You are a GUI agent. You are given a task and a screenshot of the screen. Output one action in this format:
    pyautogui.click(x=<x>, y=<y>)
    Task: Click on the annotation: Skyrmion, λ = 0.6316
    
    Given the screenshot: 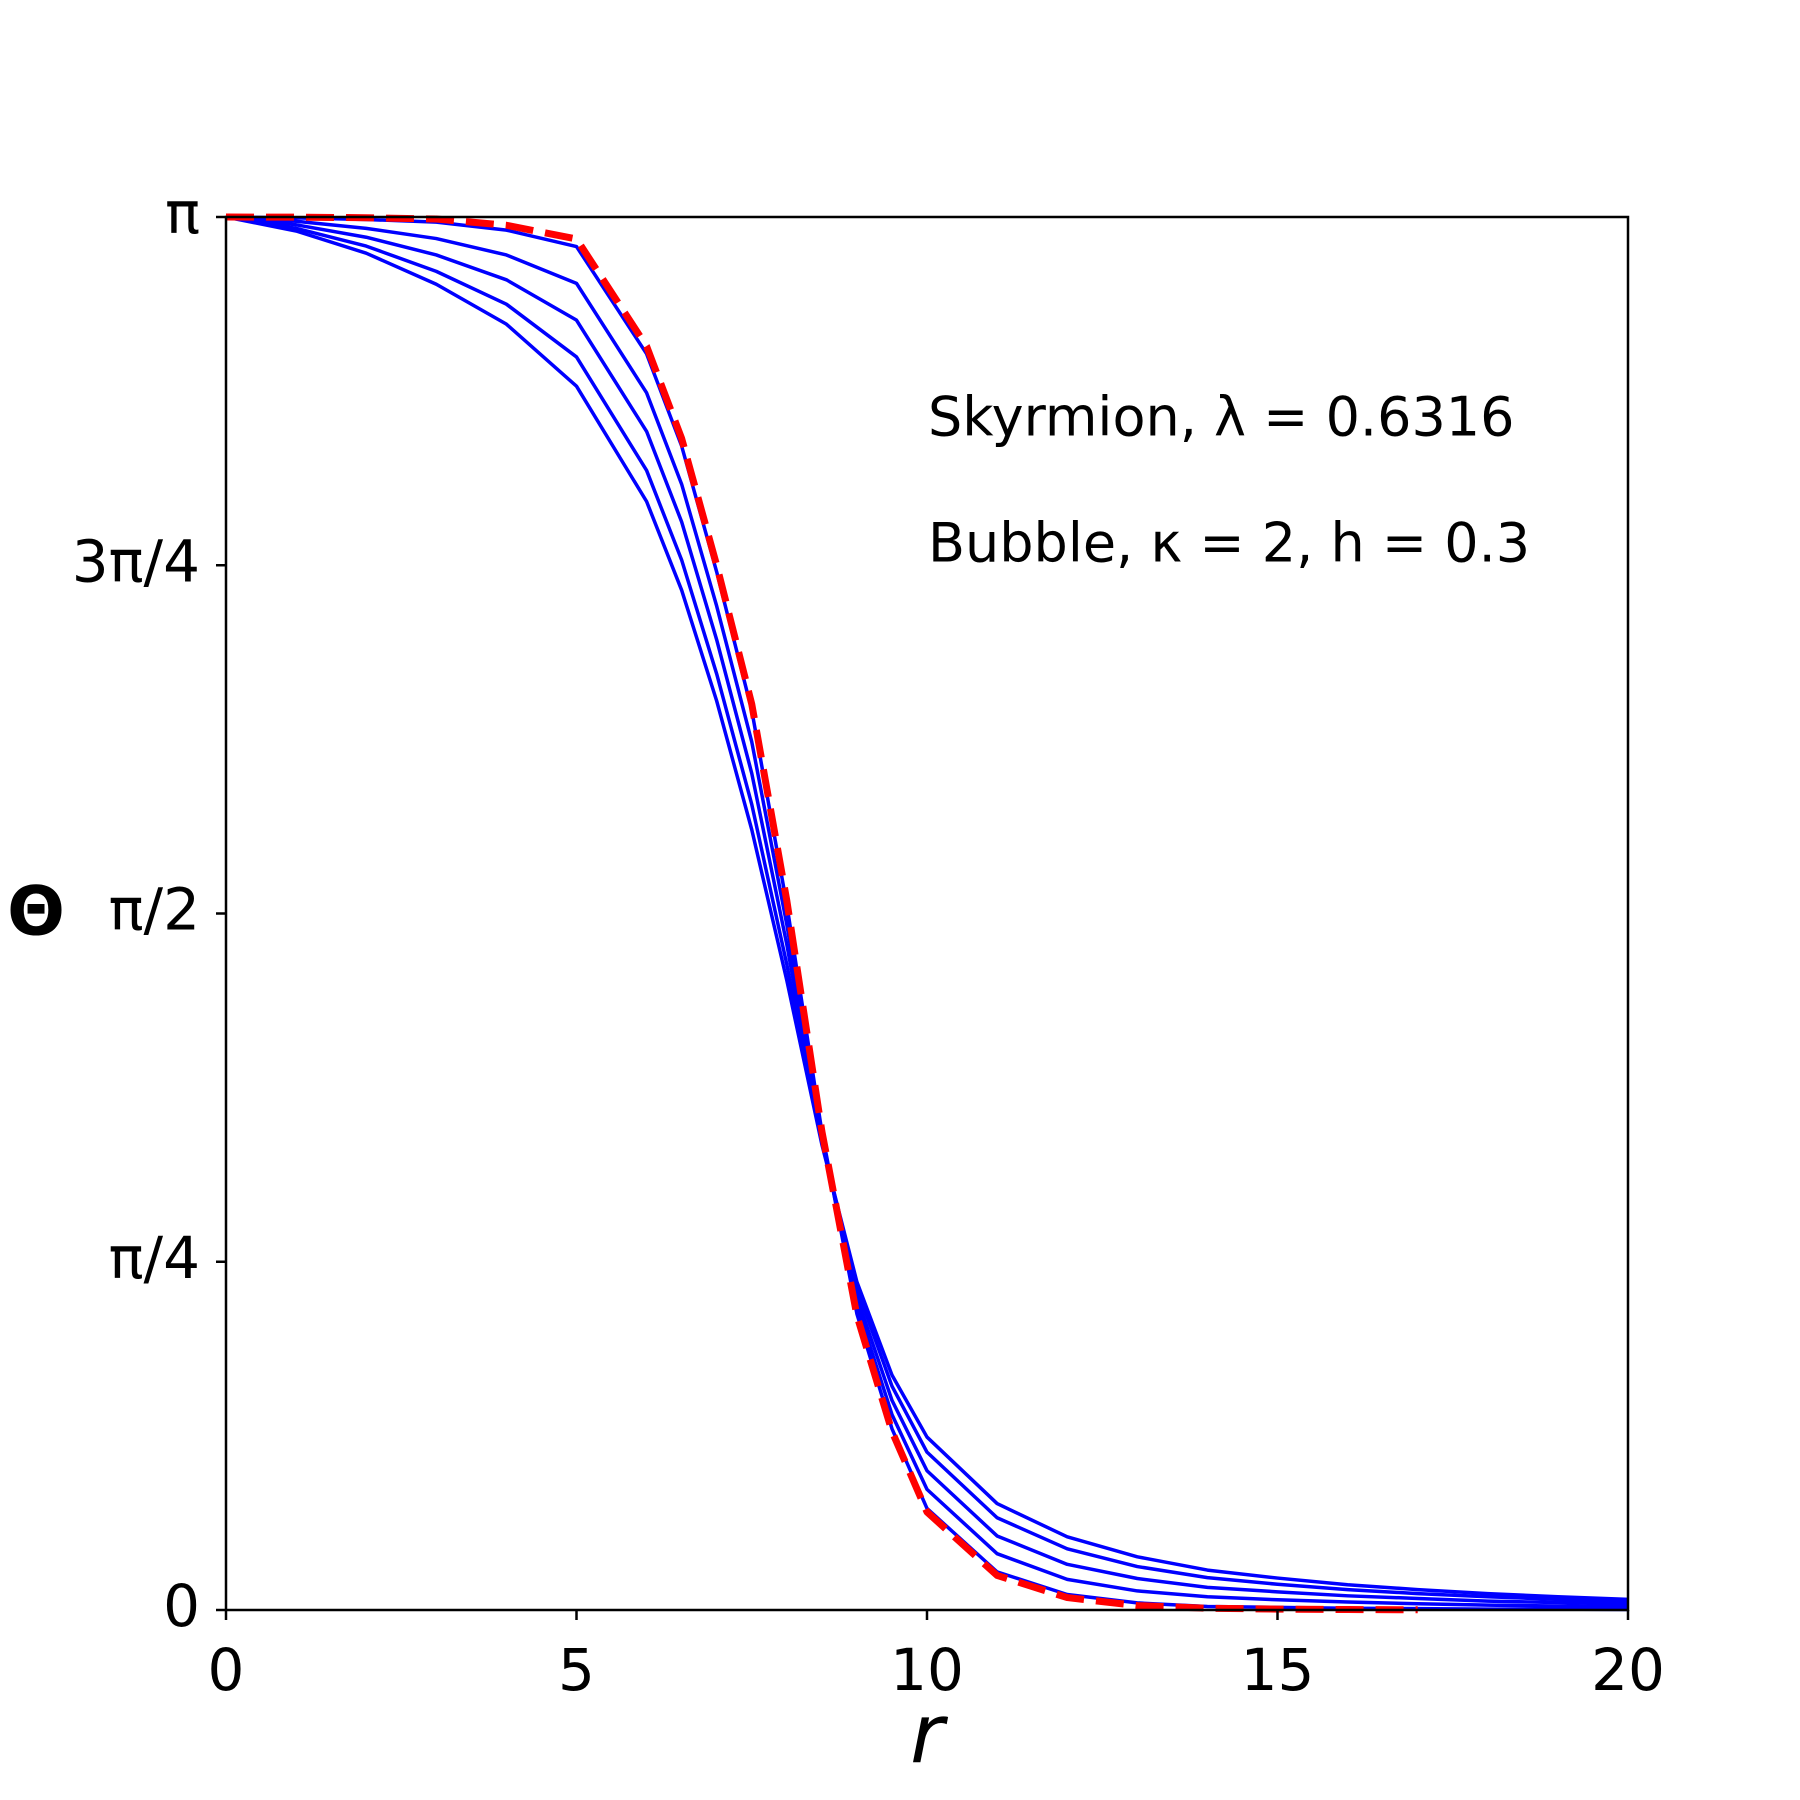 What is the action you would take?
    pyautogui.click(x=1221, y=417)
    